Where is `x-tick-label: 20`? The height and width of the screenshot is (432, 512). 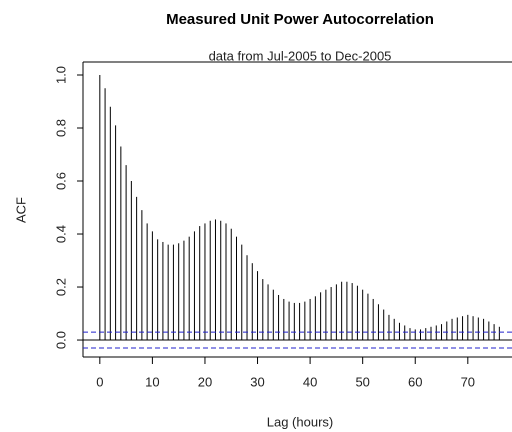
x-tick-label: 20 is located at coordinates (205, 381).